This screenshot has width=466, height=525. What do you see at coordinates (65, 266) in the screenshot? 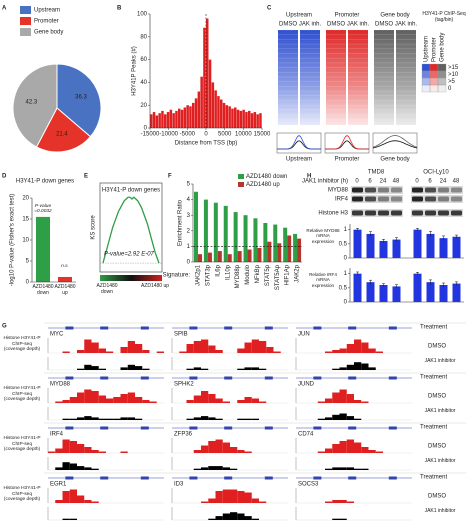
I see `bar-annotation: n.s.` at bounding box center [65, 266].